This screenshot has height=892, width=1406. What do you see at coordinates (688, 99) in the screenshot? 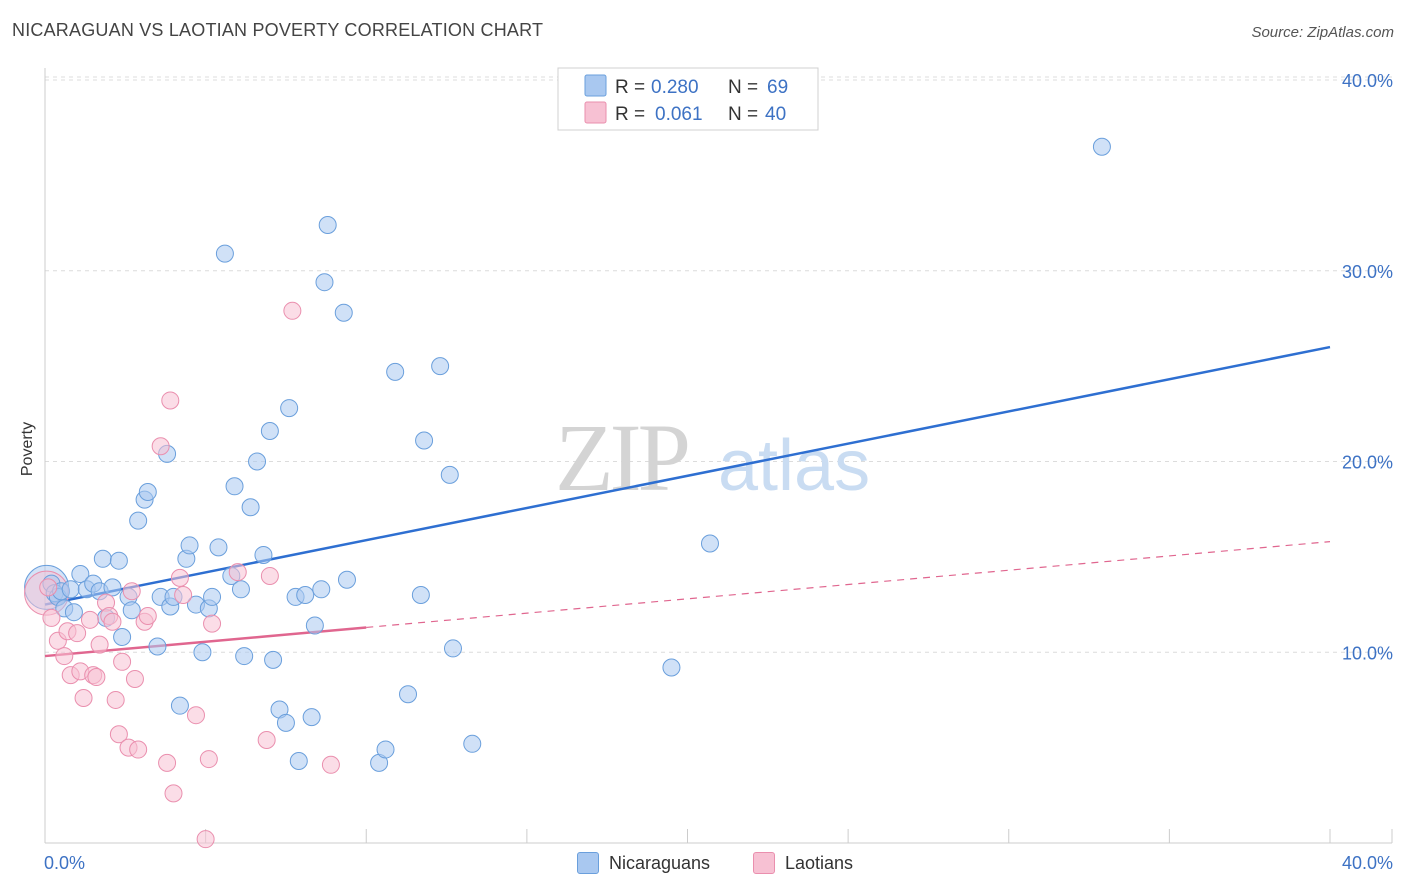
I see `legend-box: R = 0.280 N = 69 R = 0.061 N = 40` at bounding box center [688, 99].